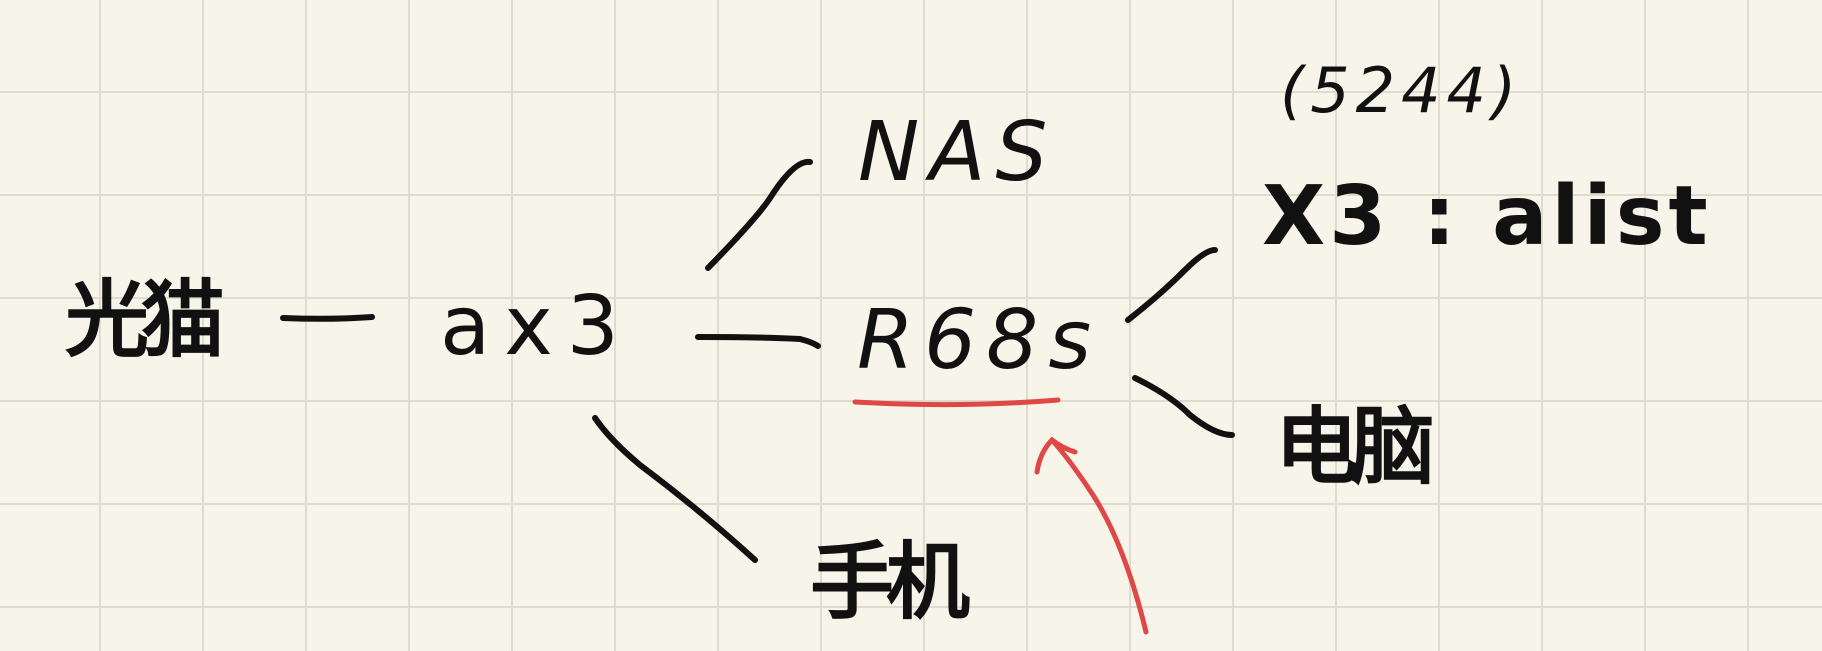 This screenshot has height=651, width=1822. I want to click on r68s-underline, so click(956, 402).